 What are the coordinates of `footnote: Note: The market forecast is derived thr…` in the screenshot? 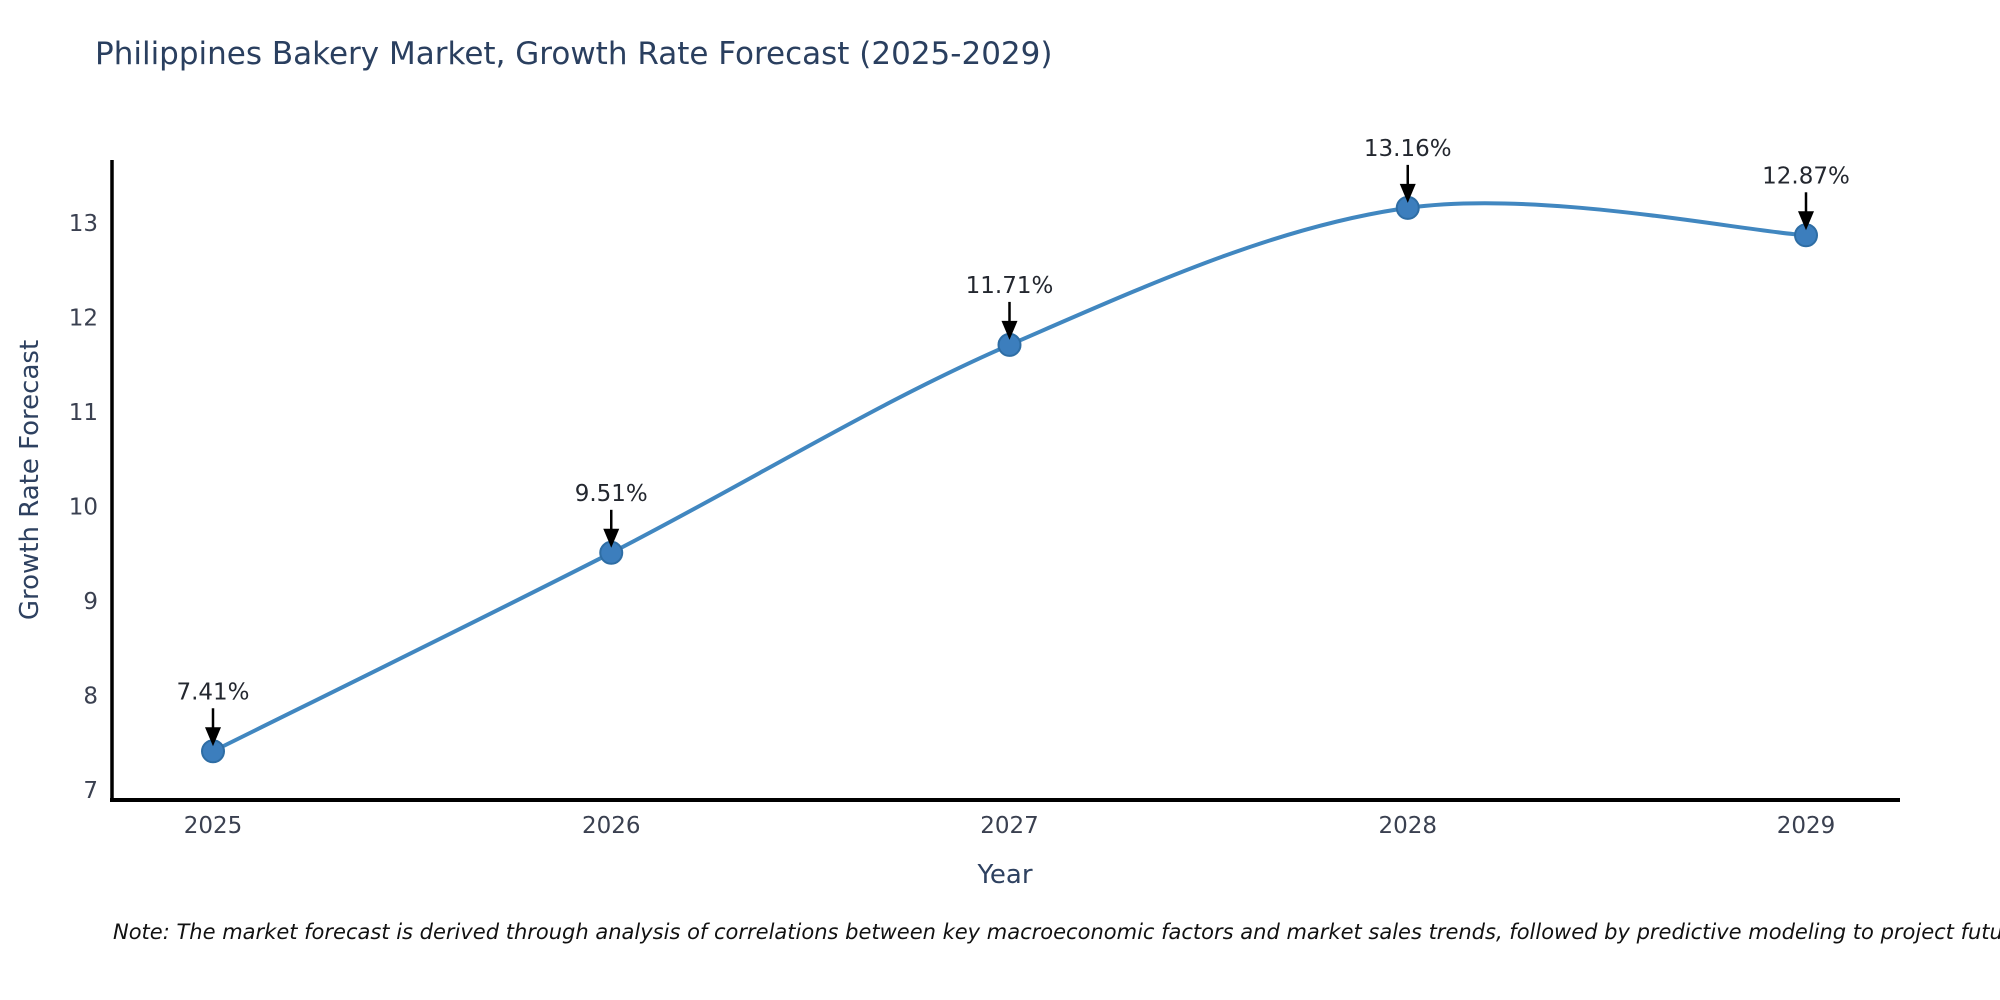 It's located at (1056, 932).